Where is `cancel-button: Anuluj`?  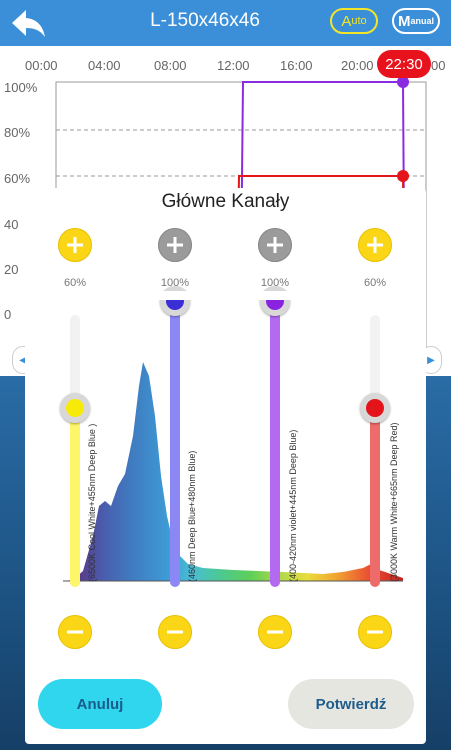
cancel-button: Anuluj is located at coordinates (100, 704).